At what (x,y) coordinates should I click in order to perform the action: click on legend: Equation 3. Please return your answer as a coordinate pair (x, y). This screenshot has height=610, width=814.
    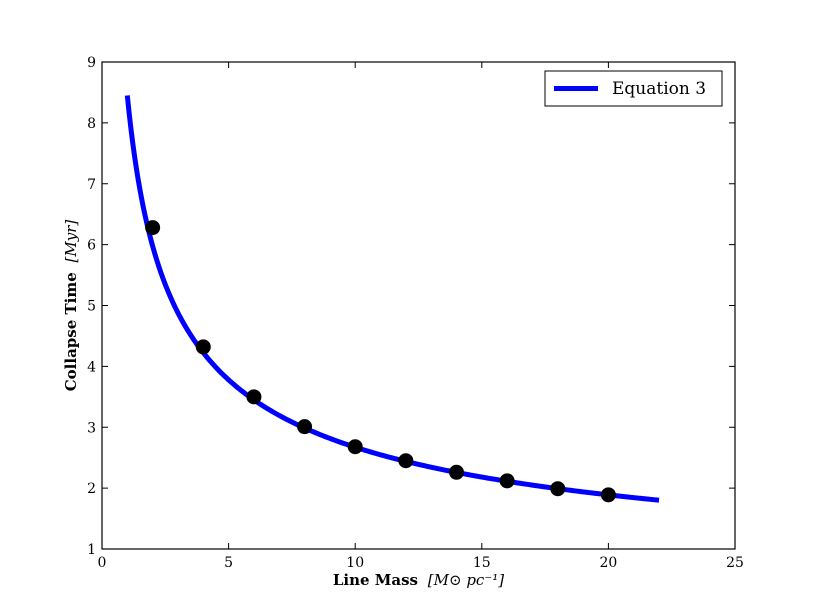
    Looking at the image, I should click on (633, 88).